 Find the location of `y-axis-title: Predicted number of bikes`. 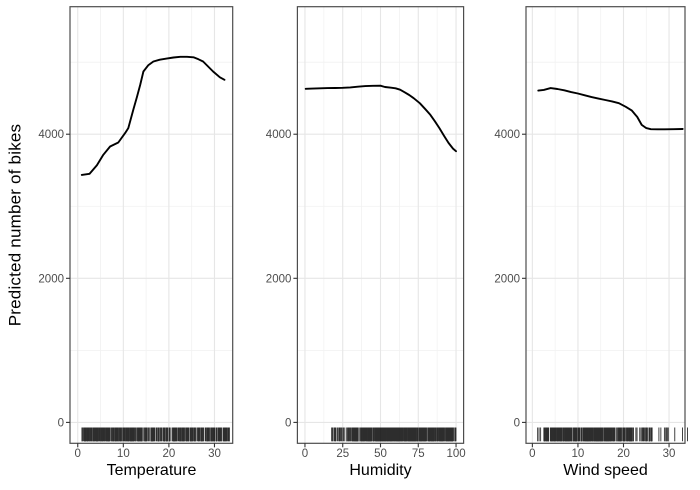

y-axis-title: Predicted number of bikes is located at coordinates (16, 225).